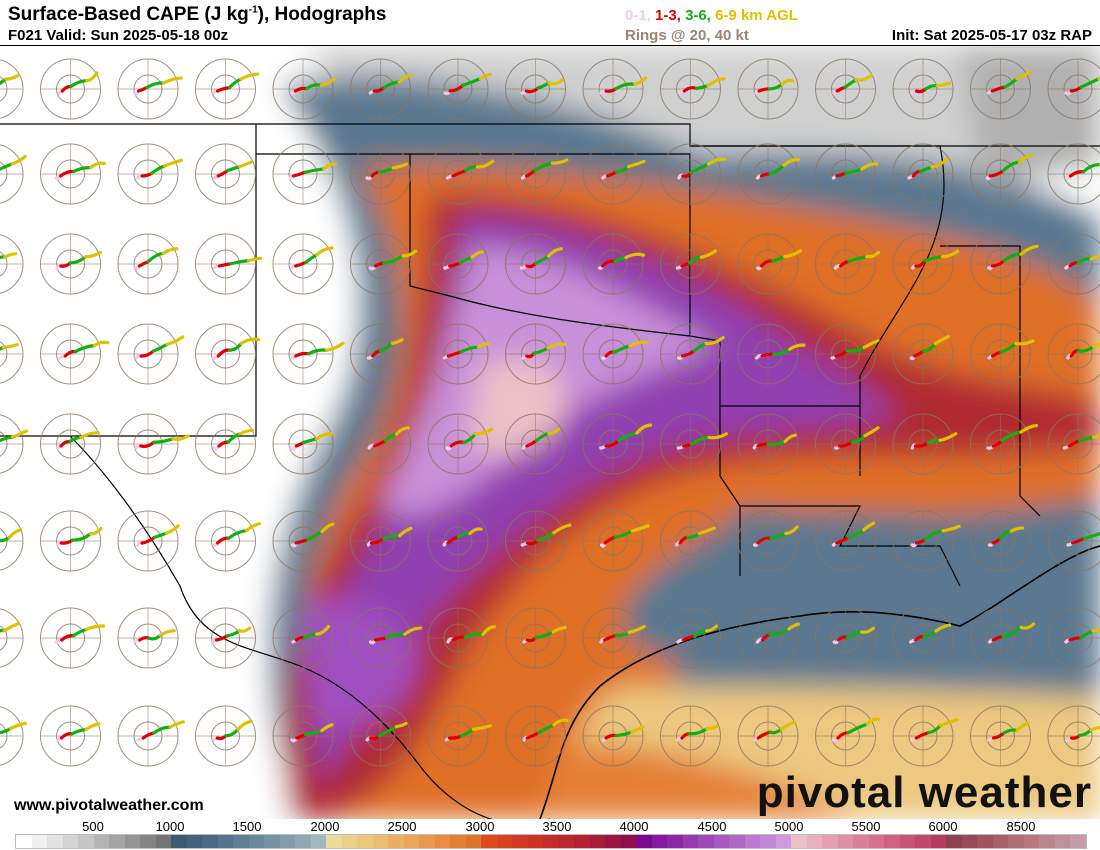 The image size is (1100, 850). What do you see at coordinates (551, 841) in the screenshot?
I see `cape-colorbar` at bounding box center [551, 841].